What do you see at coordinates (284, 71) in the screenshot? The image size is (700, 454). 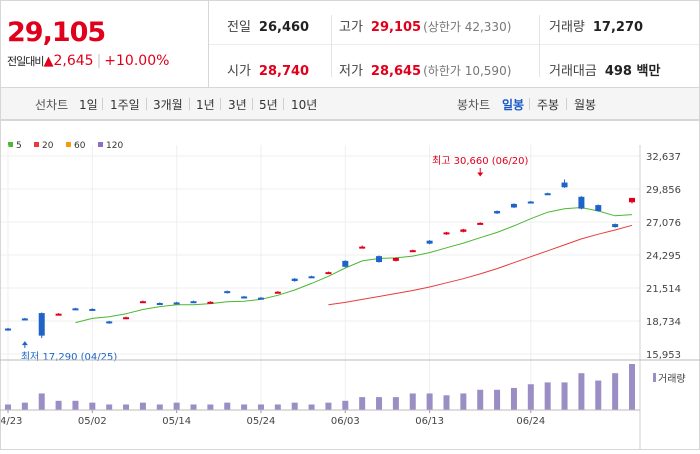 I see `open-value: 28,740` at bounding box center [284, 71].